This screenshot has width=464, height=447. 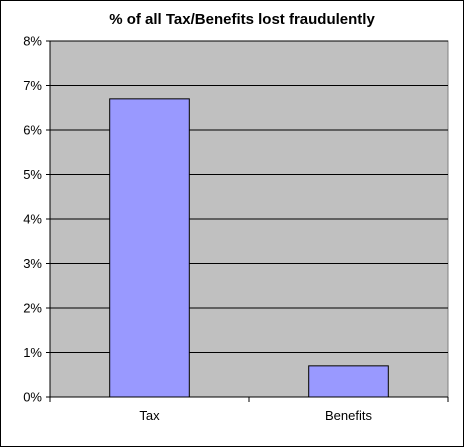 I want to click on y-tick-label: 6%, so click(x=32, y=130).